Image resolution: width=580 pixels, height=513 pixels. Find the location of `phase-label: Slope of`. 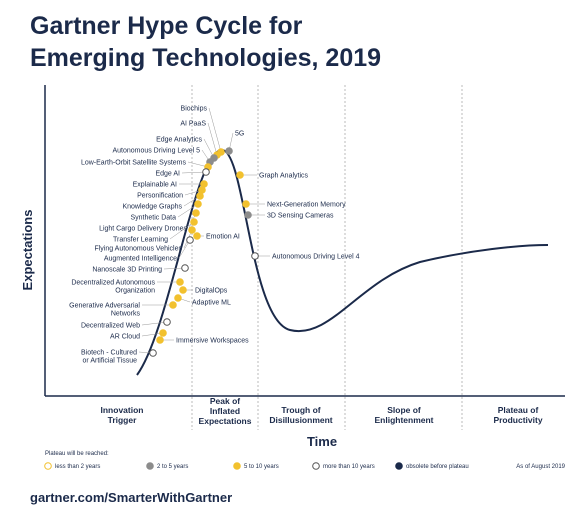

phase-label: Slope of is located at coordinates (404, 410).